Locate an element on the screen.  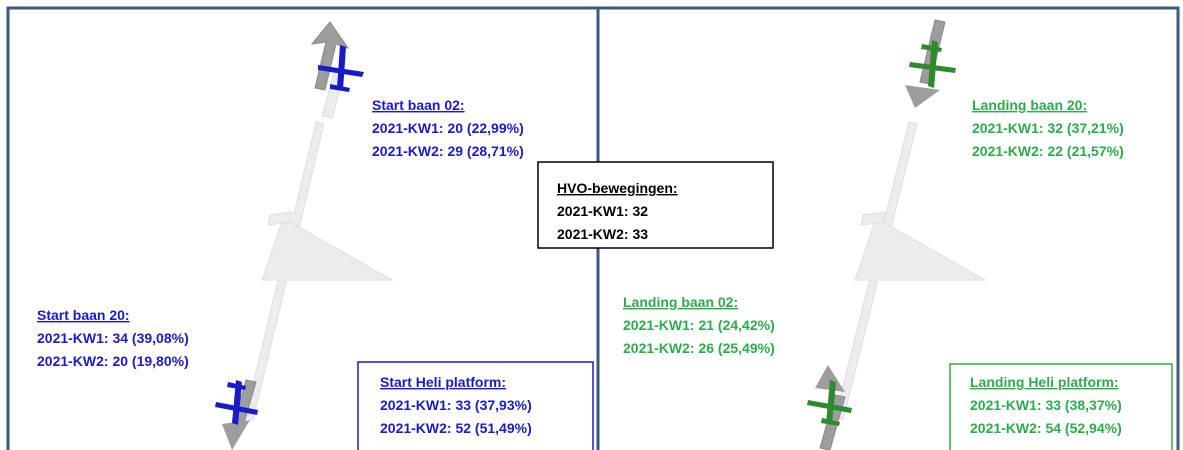
block-line: 2021-KW2: 29 (28,71%) is located at coordinates (448, 151).